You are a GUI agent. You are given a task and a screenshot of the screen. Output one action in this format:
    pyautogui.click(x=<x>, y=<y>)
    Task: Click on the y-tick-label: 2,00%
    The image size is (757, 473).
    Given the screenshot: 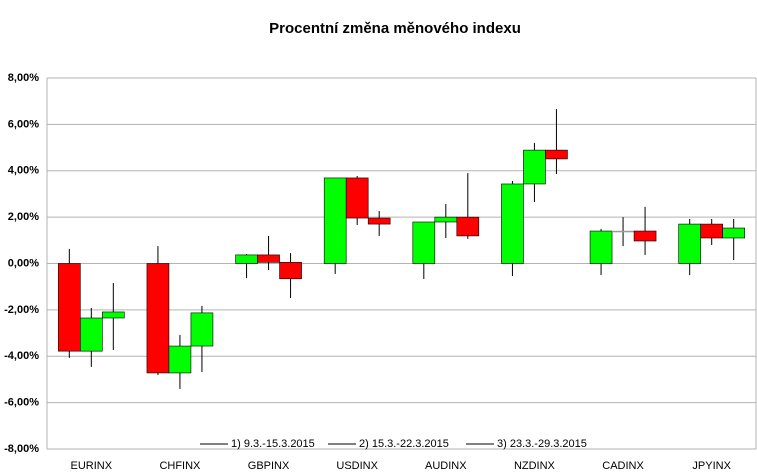 What is the action you would take?
    pyautogui.click(x=23, y=217)
    